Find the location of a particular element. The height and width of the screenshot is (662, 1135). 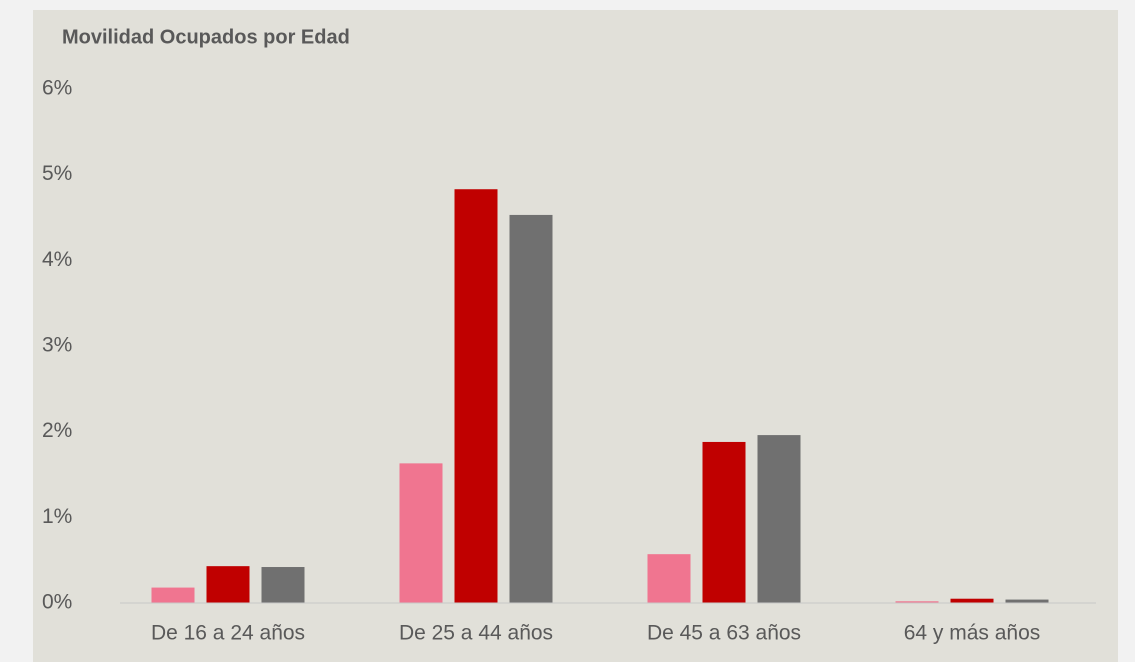

y-tick-label: 1% is located at coordinates (57, 516).